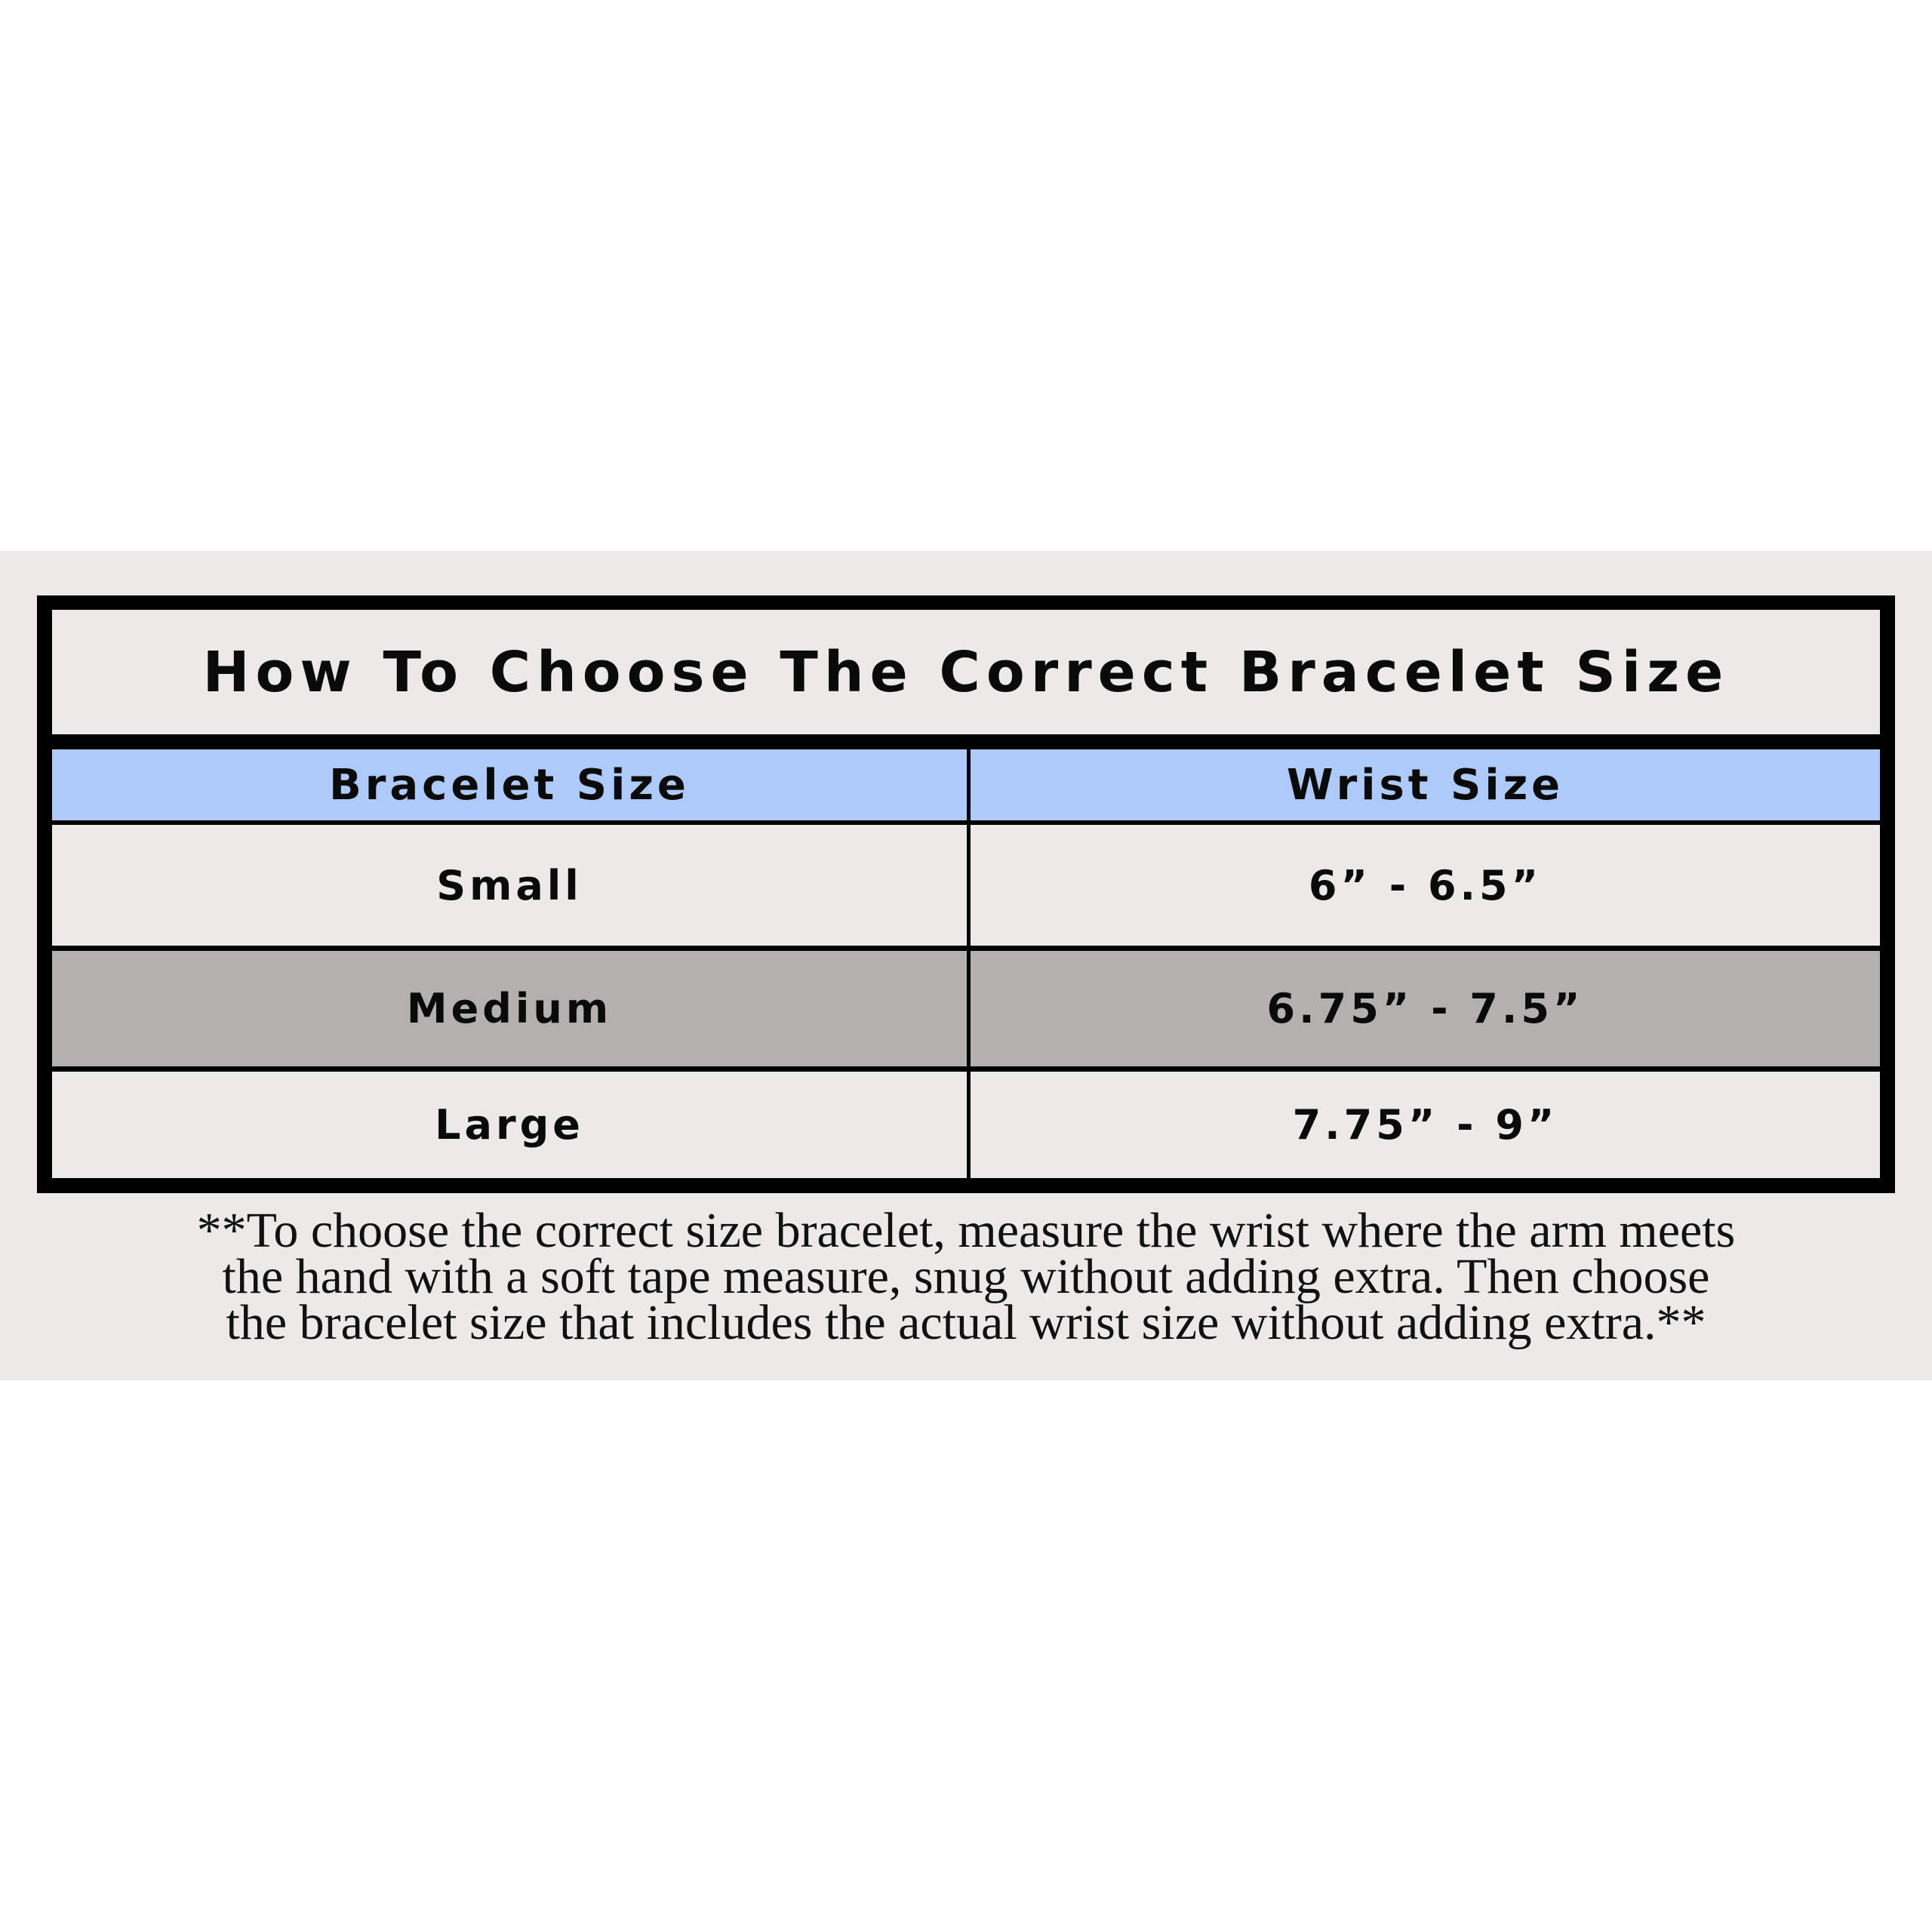 The image size is (1932, 1932). What do you see at coordinates (966, 672) in the screenshot?
I see `chart-title: How To Choose The Correct Bracelet Size` at bounding box center [966, 672].